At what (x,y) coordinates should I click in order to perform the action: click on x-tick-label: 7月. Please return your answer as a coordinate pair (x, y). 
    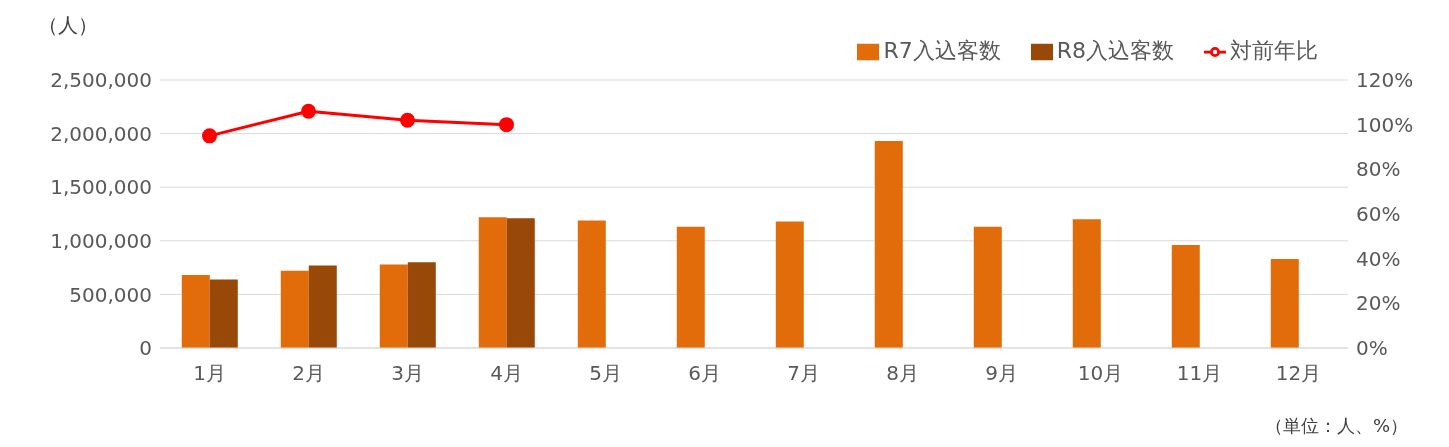
    Looking at the image, I should click on (803, 373).